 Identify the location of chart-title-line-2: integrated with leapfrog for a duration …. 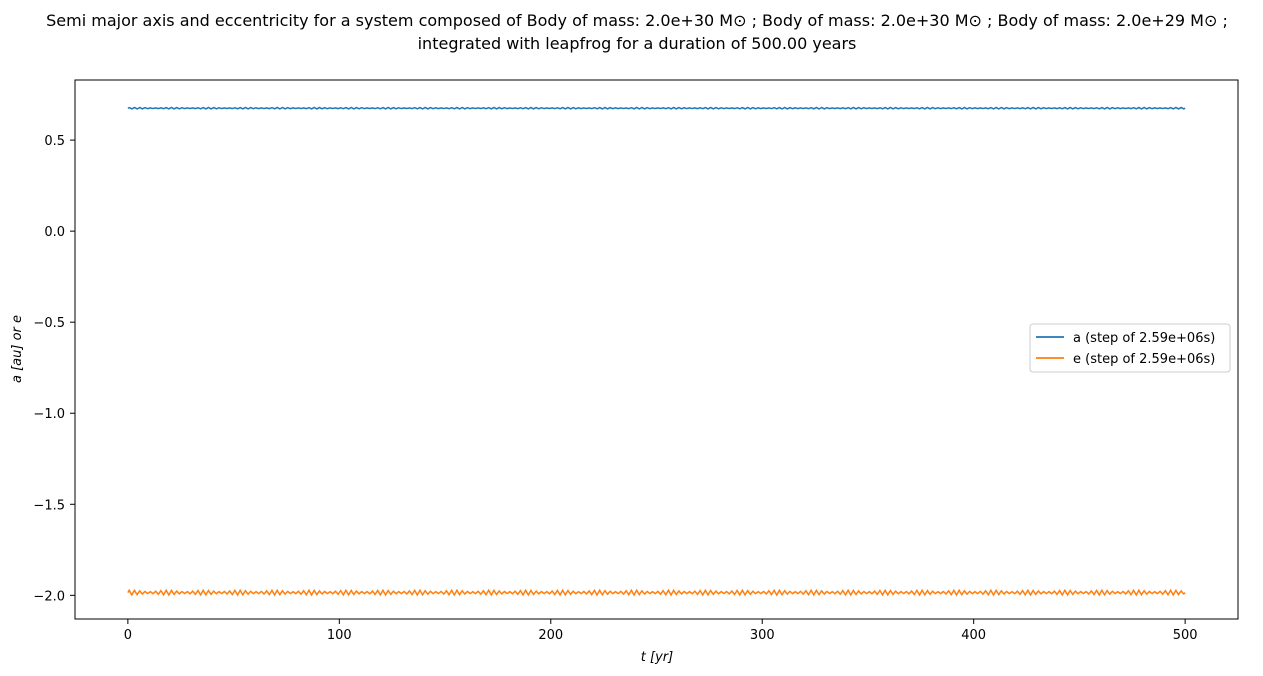
(637, 43).